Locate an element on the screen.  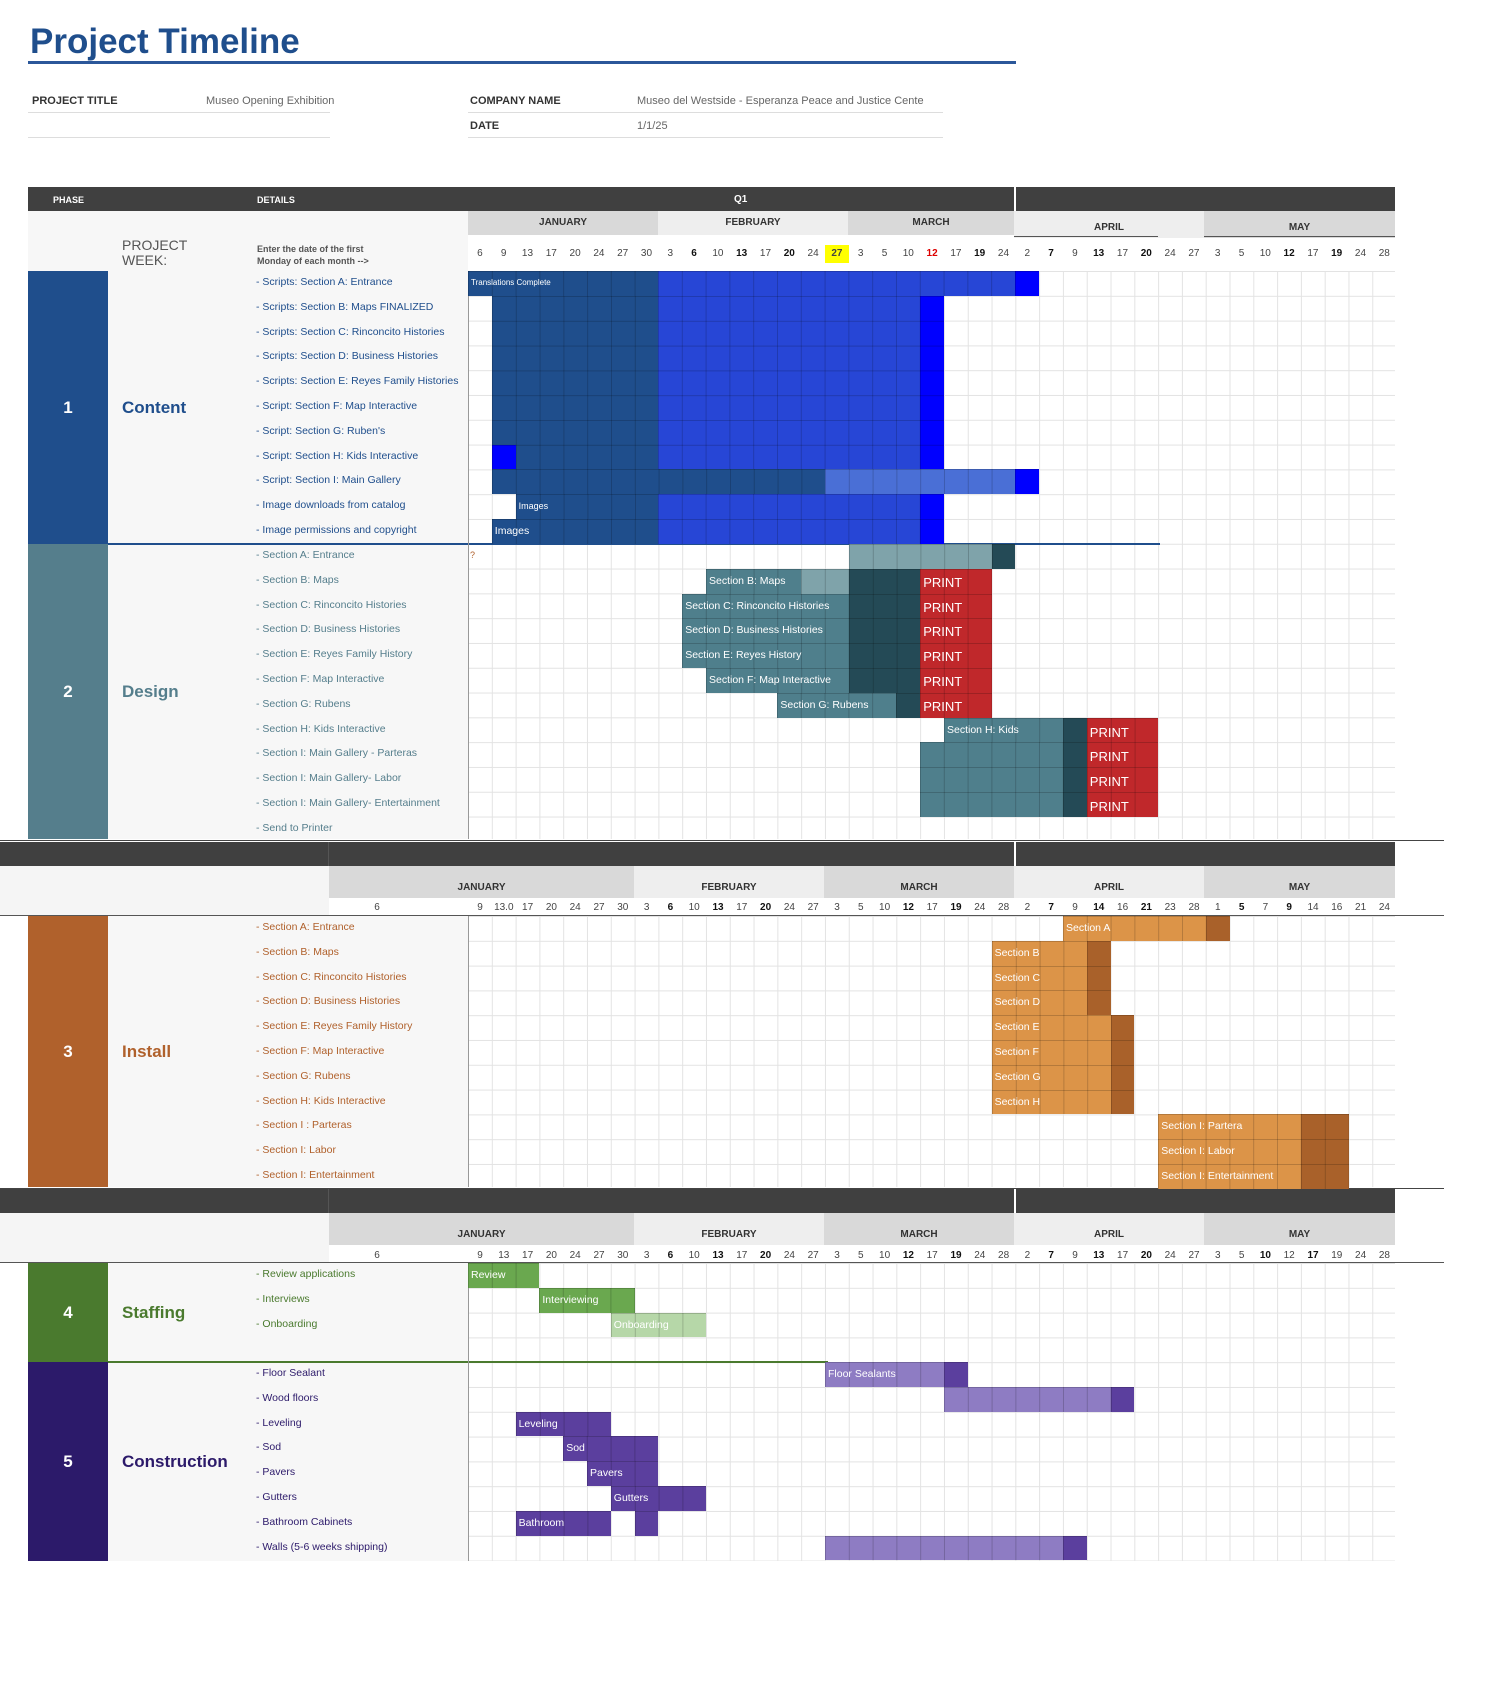
gantt-bar: Section C: Rinconcito Histories is located at coordinates (765, 606).